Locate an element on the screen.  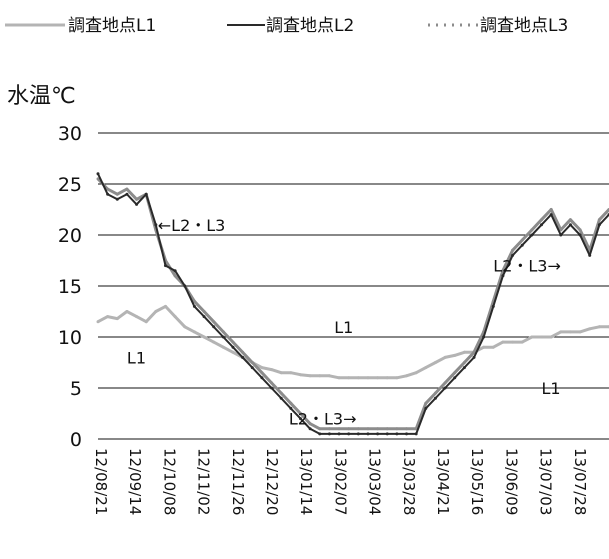
y-tick-label: 25 is located at coordinates (70, 185).